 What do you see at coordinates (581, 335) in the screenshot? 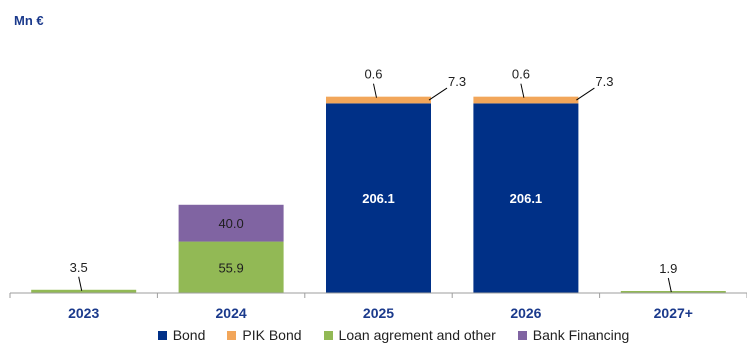
I see `legend-label: Bank Financing` at bounding box center [581, 335].